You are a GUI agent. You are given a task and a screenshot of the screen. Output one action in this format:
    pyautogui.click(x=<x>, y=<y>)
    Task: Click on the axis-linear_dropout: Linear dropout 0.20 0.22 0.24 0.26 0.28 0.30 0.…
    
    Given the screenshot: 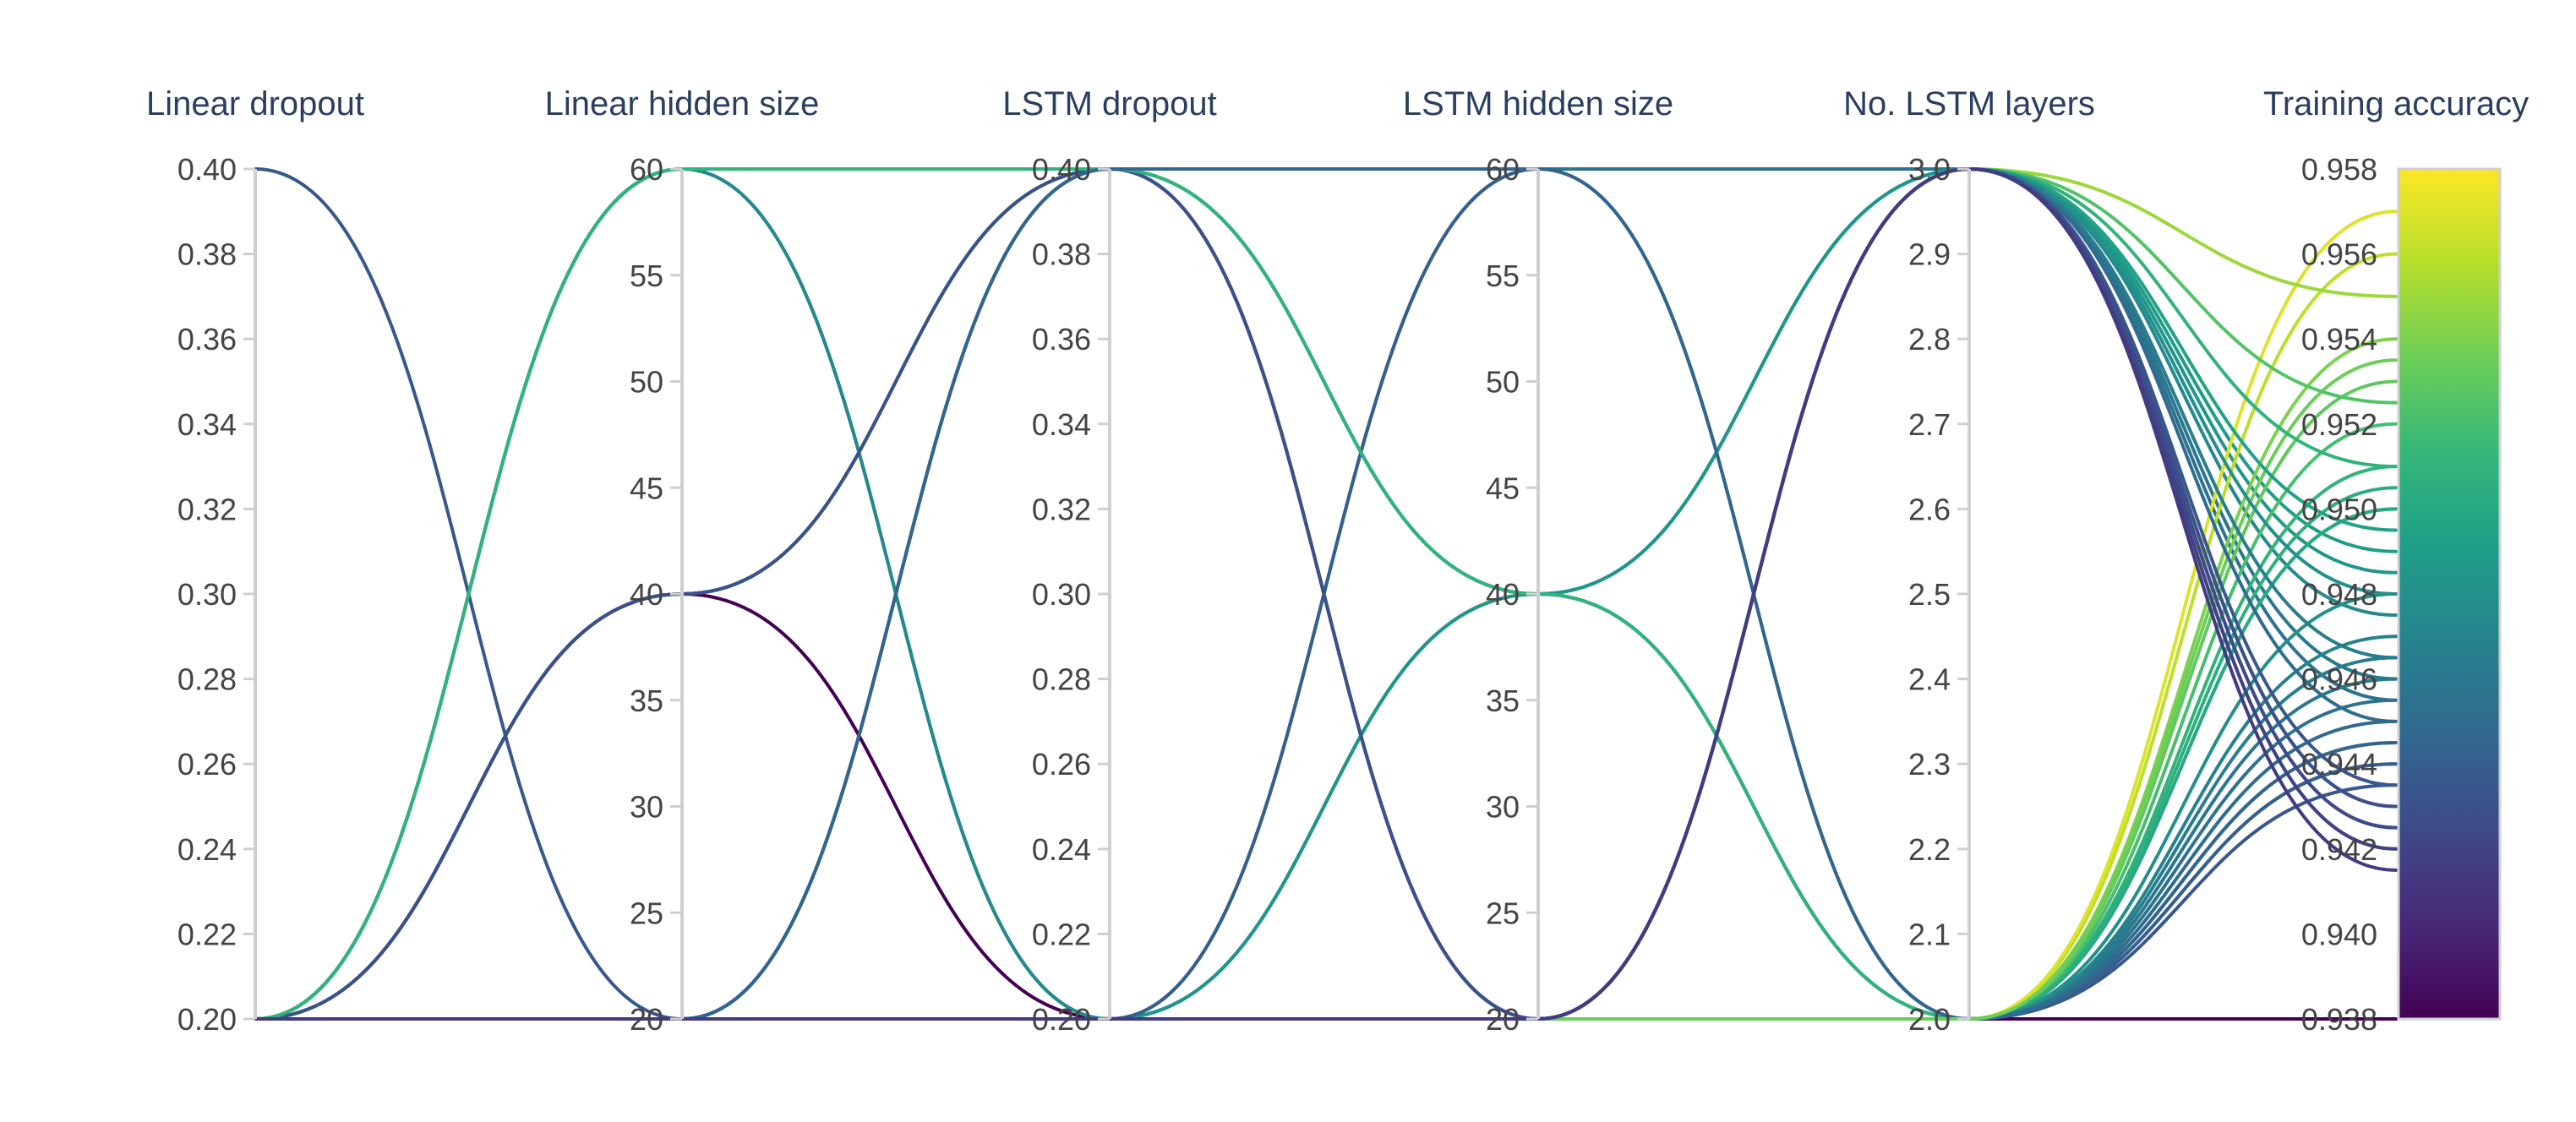 What is the action you would take?
    pyautogui.click(x=255, y=561)
    